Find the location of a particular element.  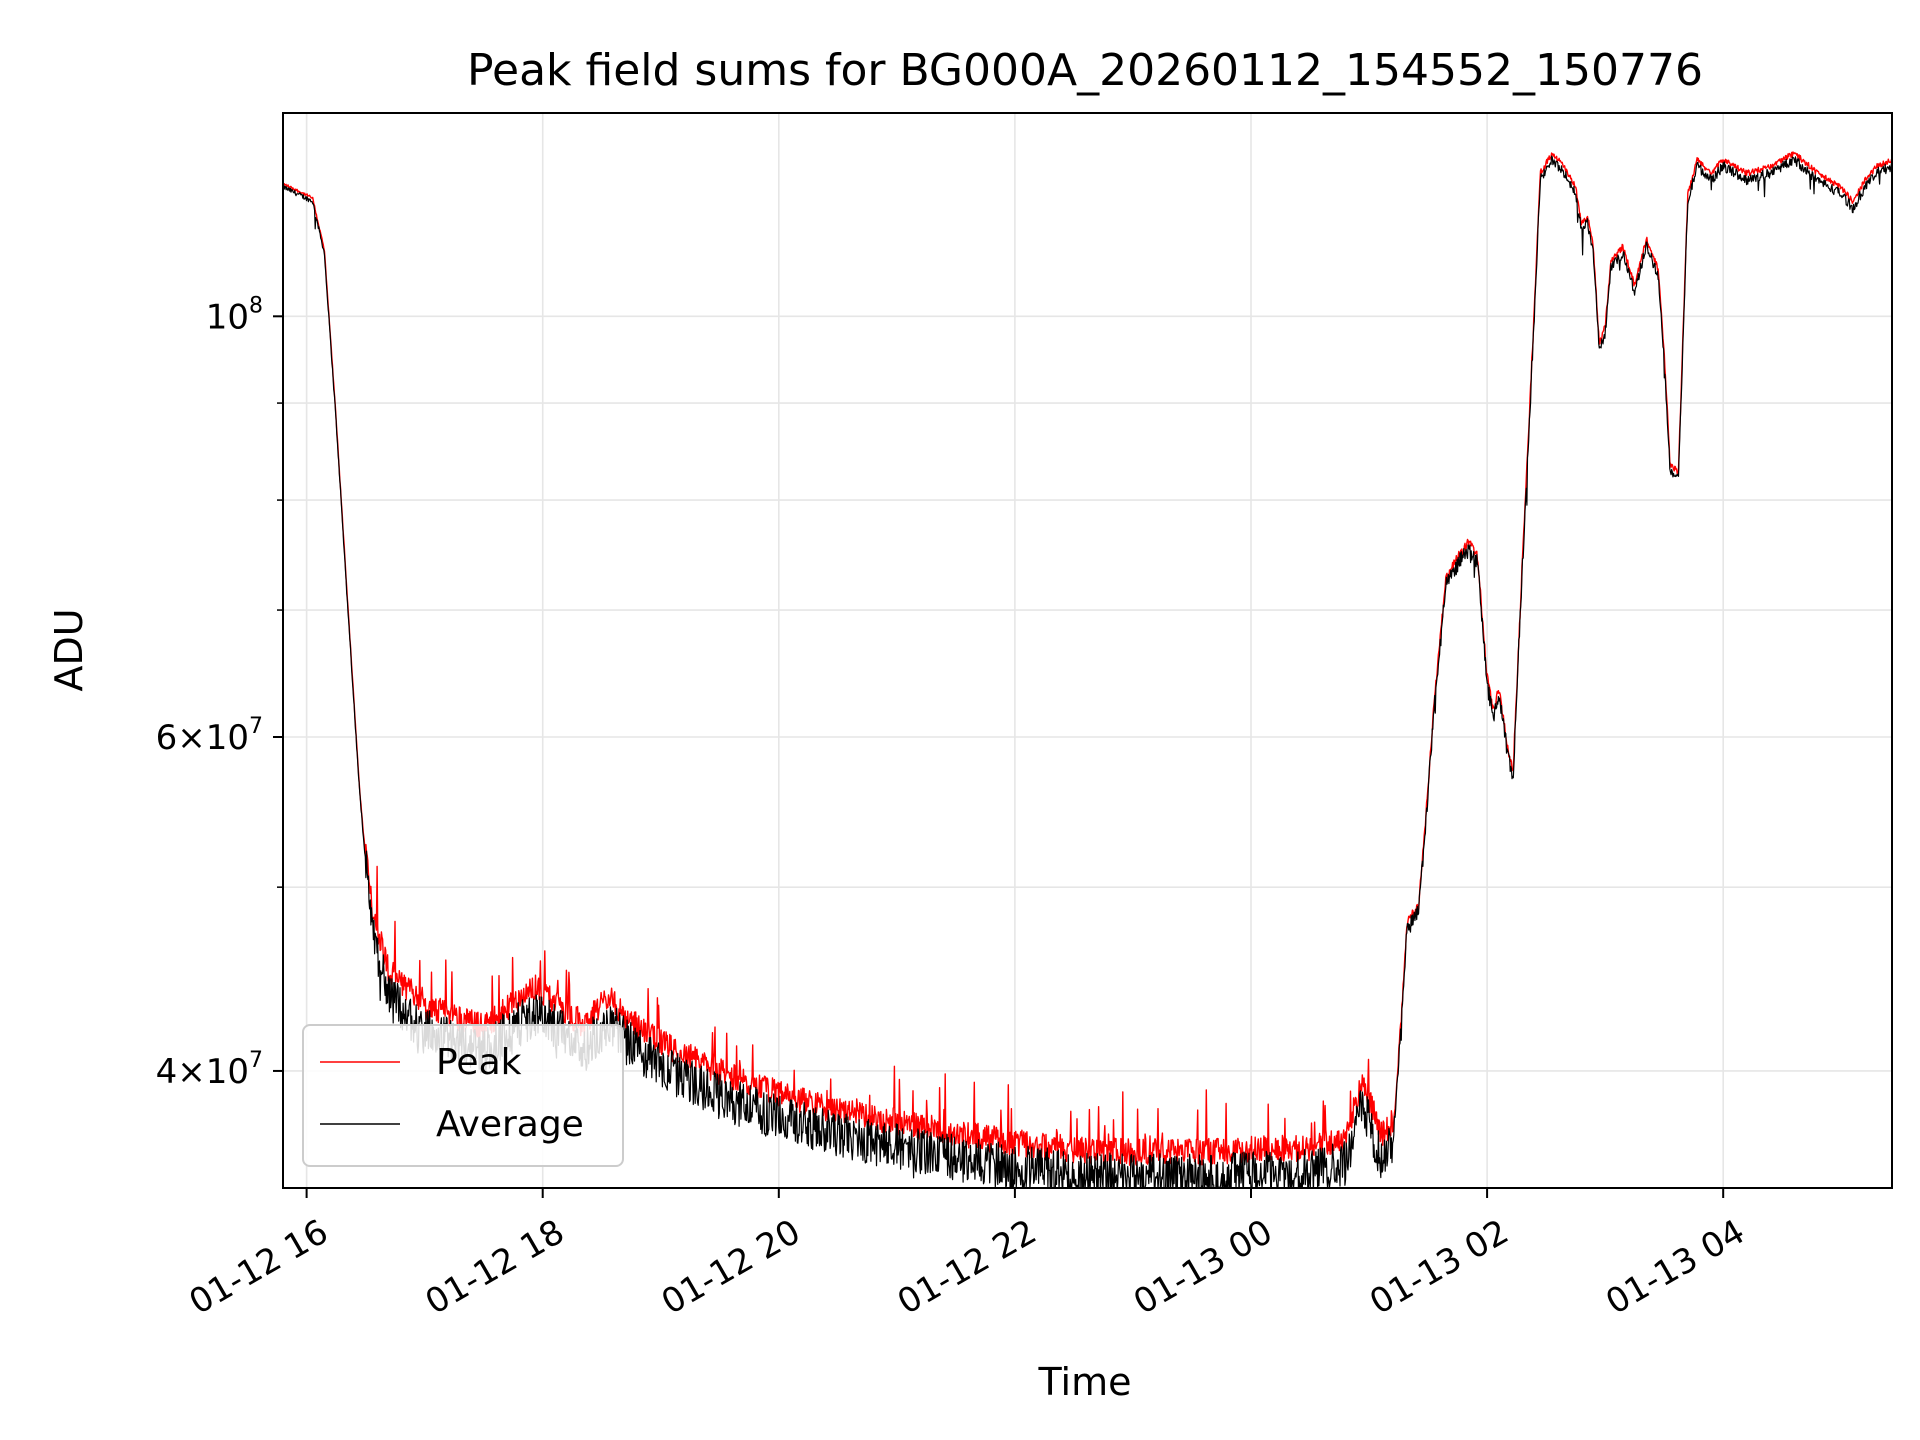

x-axis-label: Time is located at coordinates (1085, 1382).